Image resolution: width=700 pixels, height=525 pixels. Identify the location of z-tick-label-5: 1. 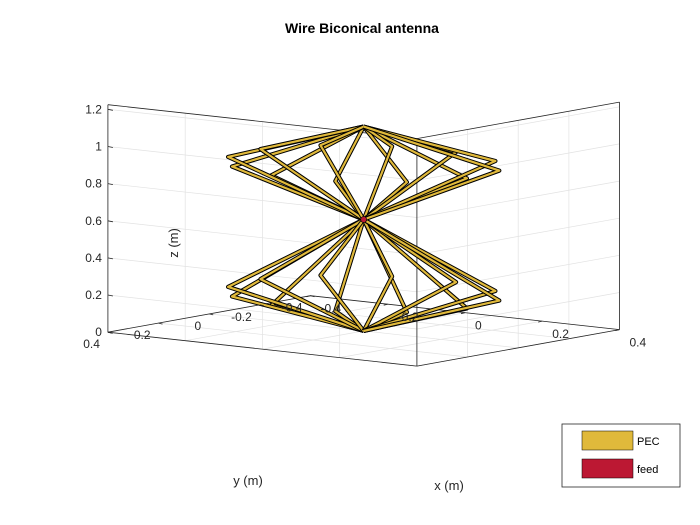
(98, 147).